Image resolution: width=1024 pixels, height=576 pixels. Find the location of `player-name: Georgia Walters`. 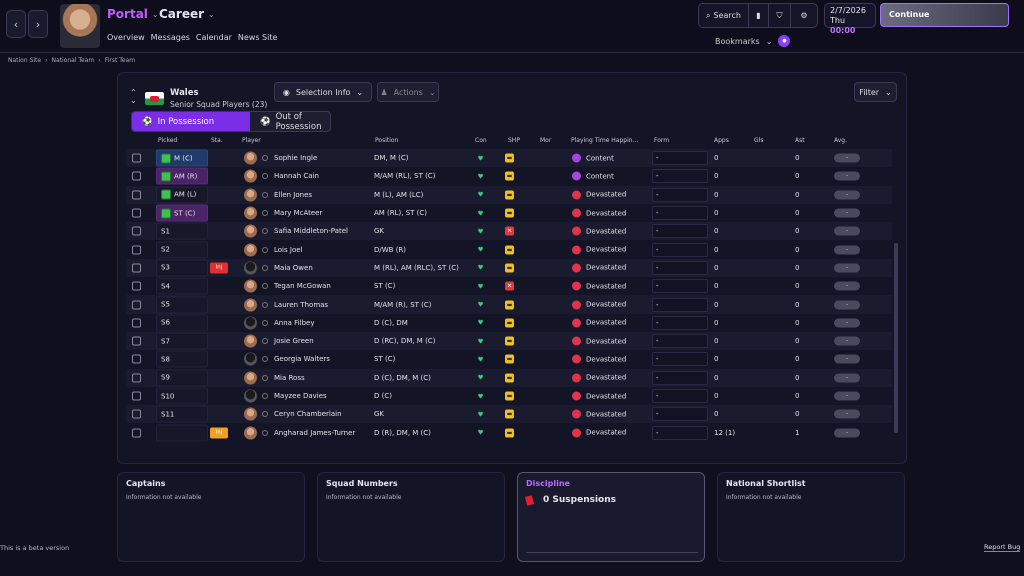

player-name: Georgia Walters is located at coordinates (302, 359).